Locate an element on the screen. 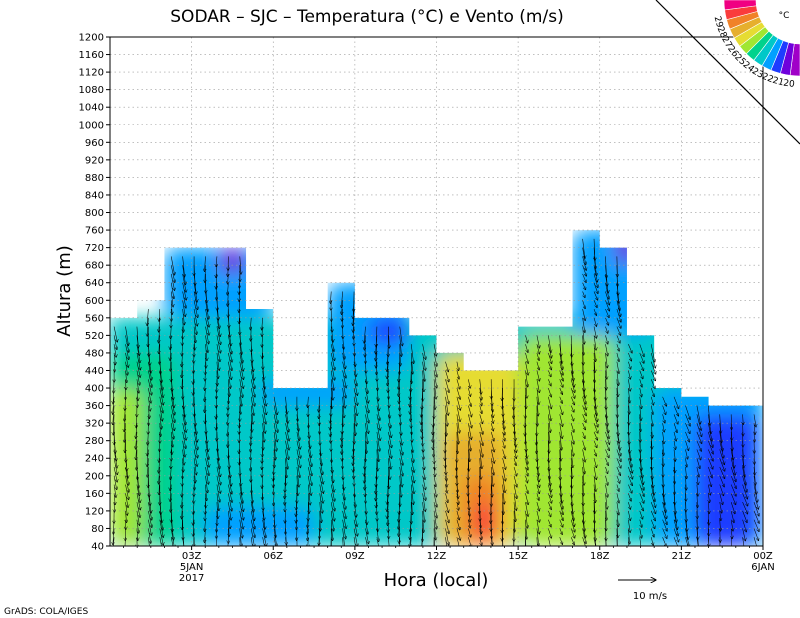 The width and height of the screenshot is (800, 618). y-tick-label: 400 is located at coordinates (94, 389).